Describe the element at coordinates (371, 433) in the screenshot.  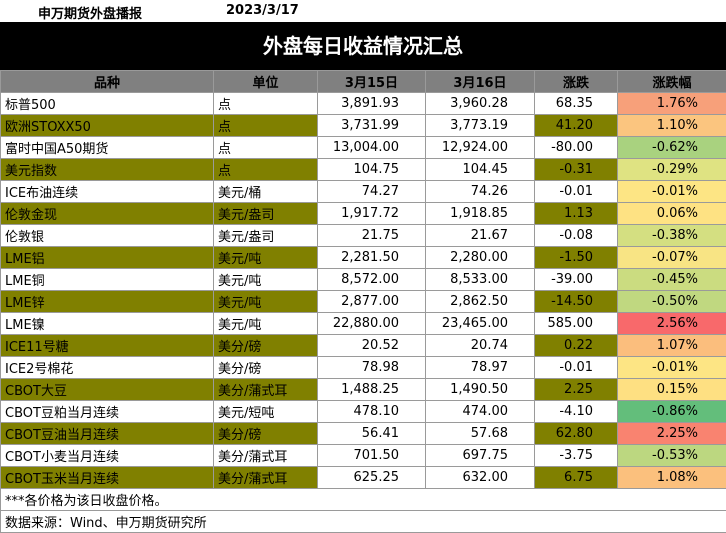
I see `price-mar15: 56.41` at that location.